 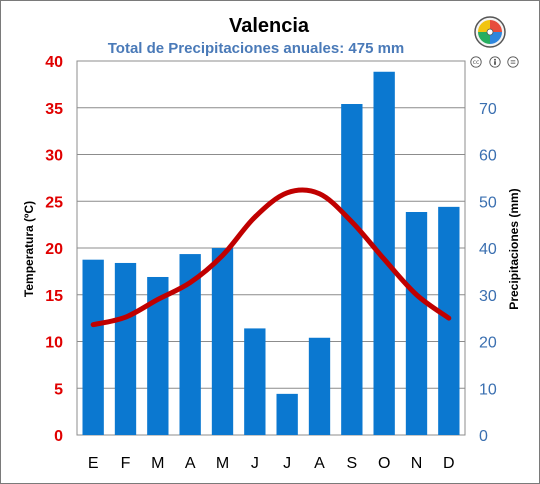 What do you see at coordinates (29, 249) in the screenshot?
I see `left-axis-label: Temperatura (ºC)` at bounding box center [29, 249].